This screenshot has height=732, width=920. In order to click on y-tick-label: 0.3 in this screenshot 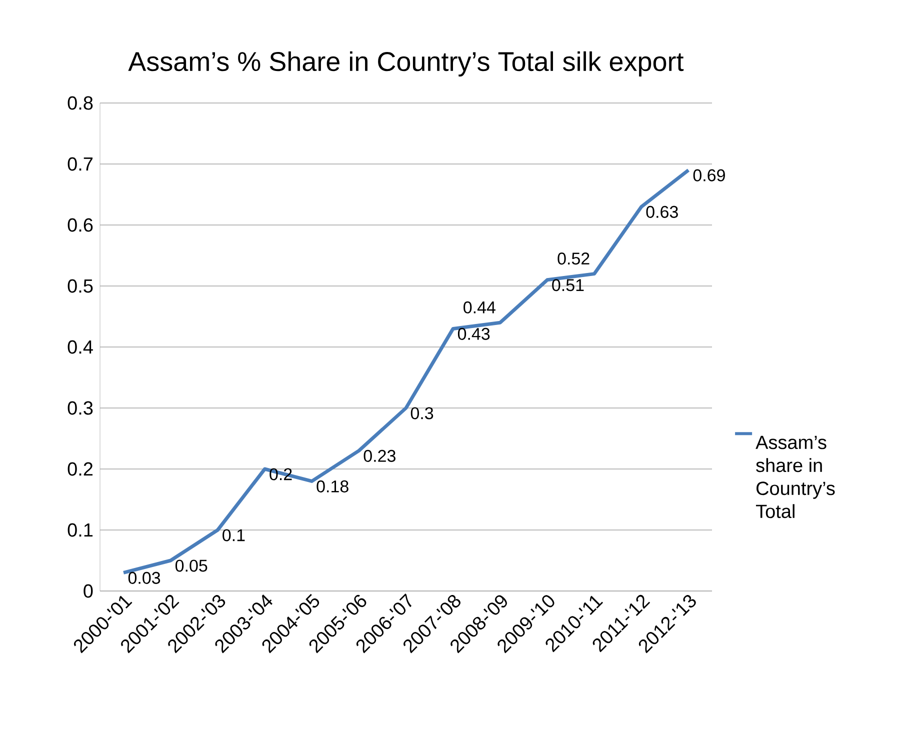, I will do `click(80, 408)`.